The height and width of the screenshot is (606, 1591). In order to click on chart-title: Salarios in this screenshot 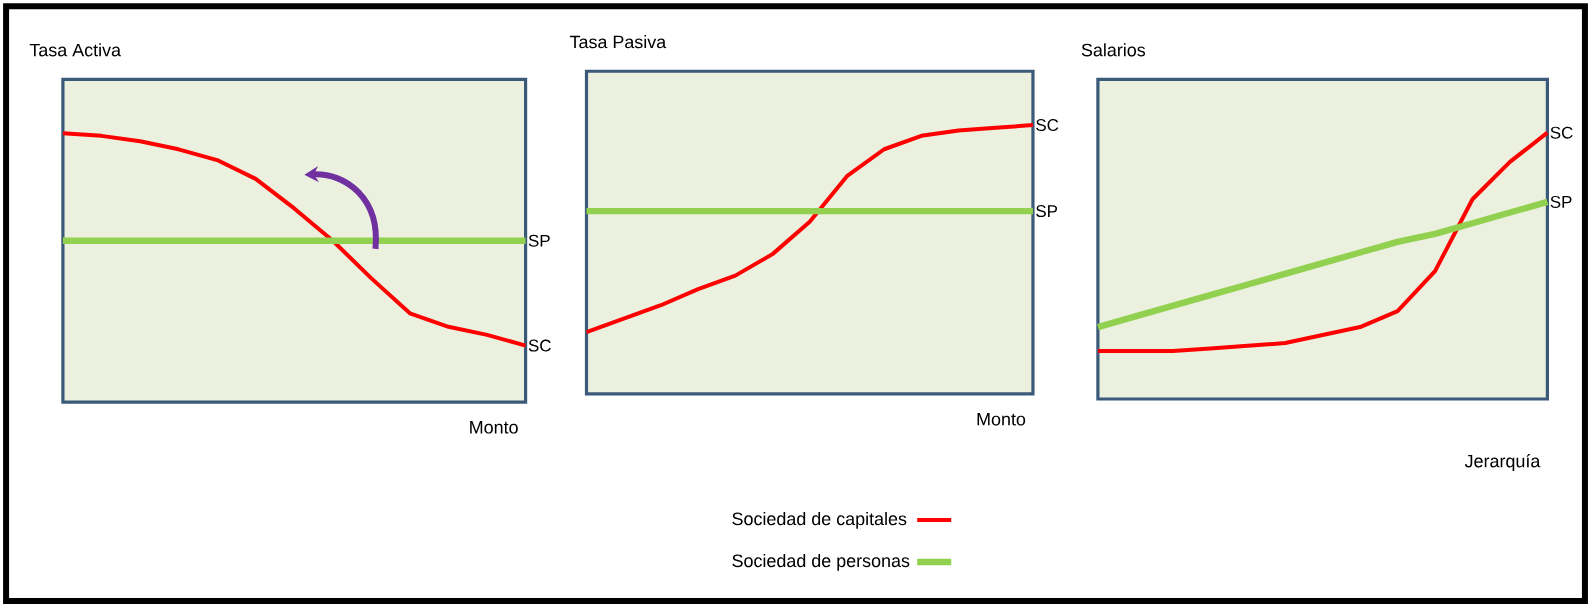, I will do `click(1113, 50)`.